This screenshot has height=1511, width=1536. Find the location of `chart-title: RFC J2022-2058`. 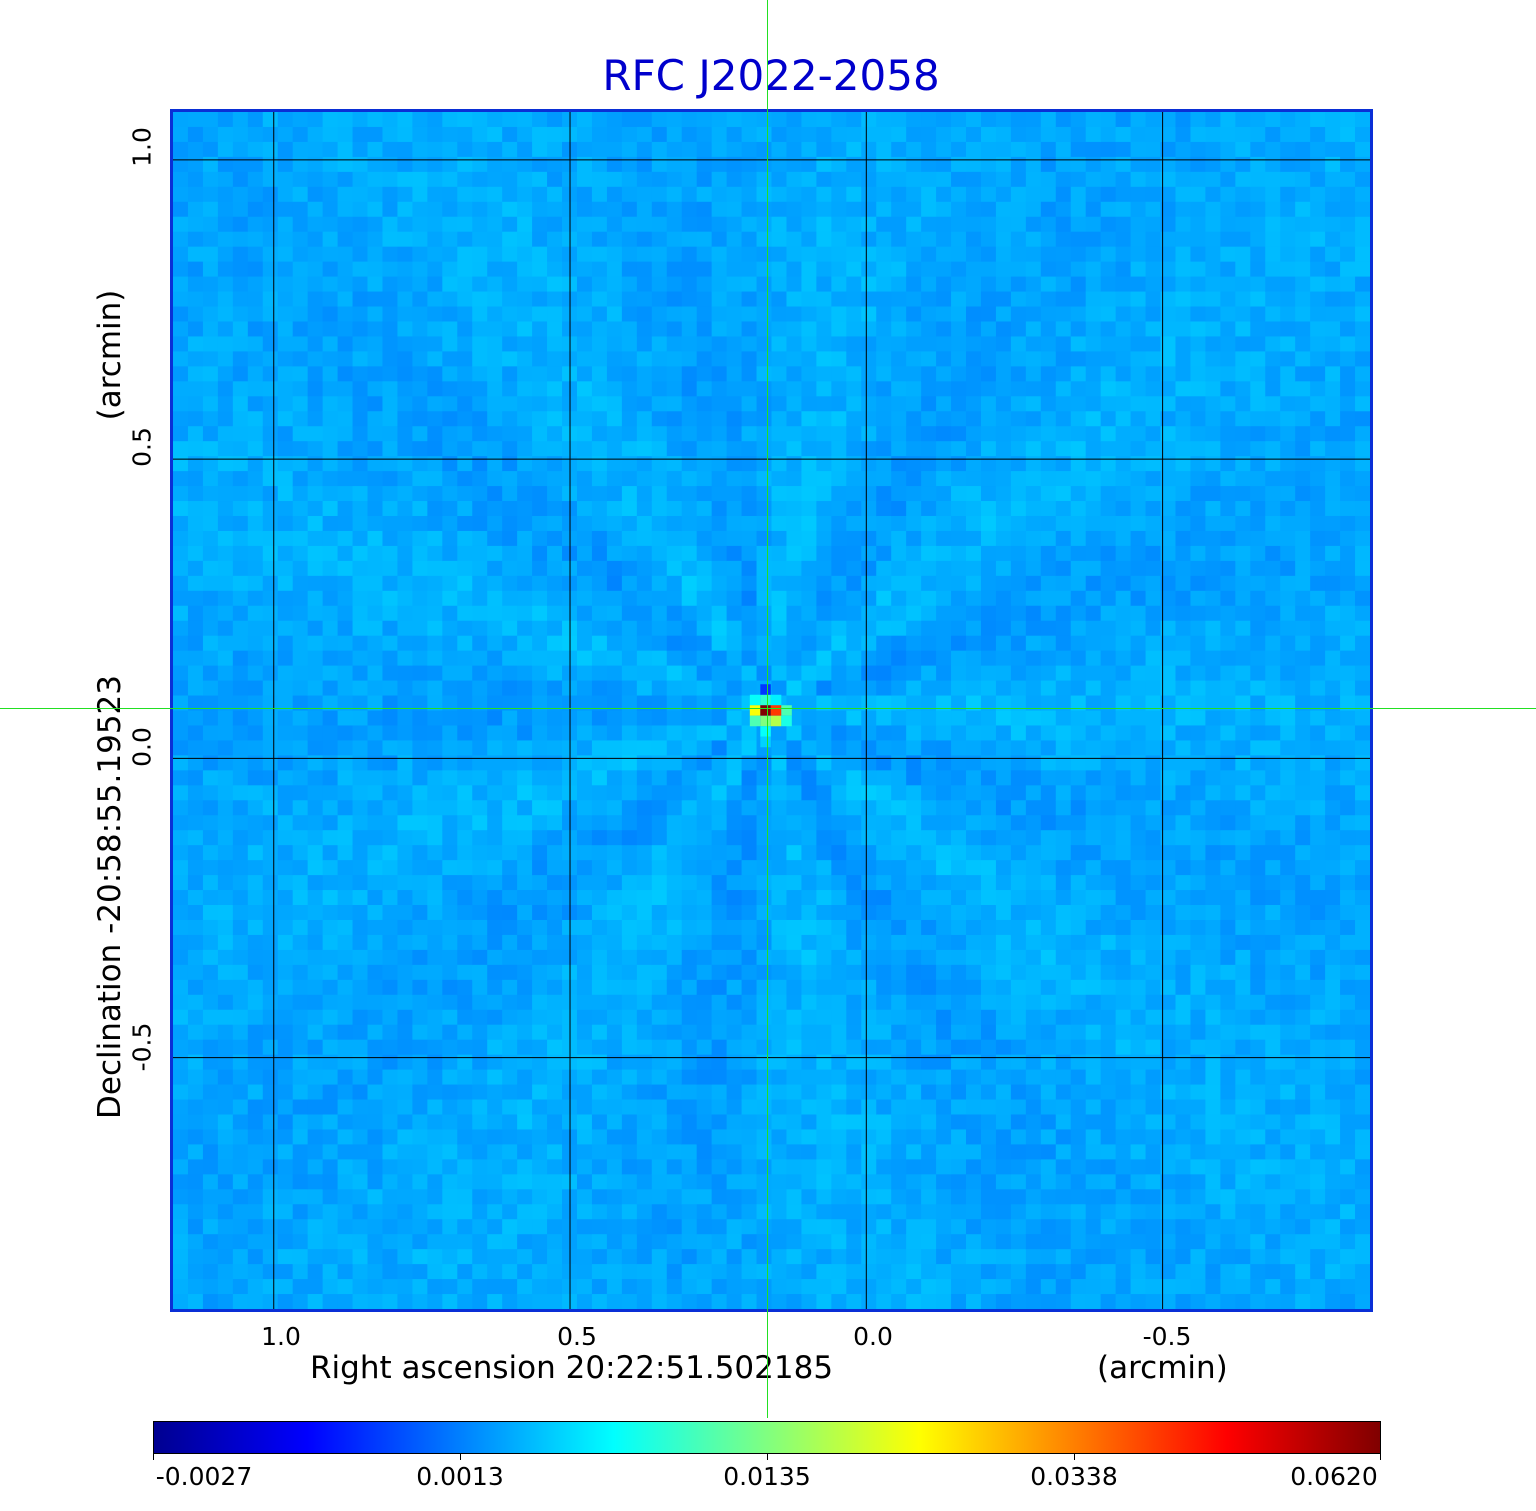

chart-title: RFC J2022-2058 is located at coordinates (771, 75).